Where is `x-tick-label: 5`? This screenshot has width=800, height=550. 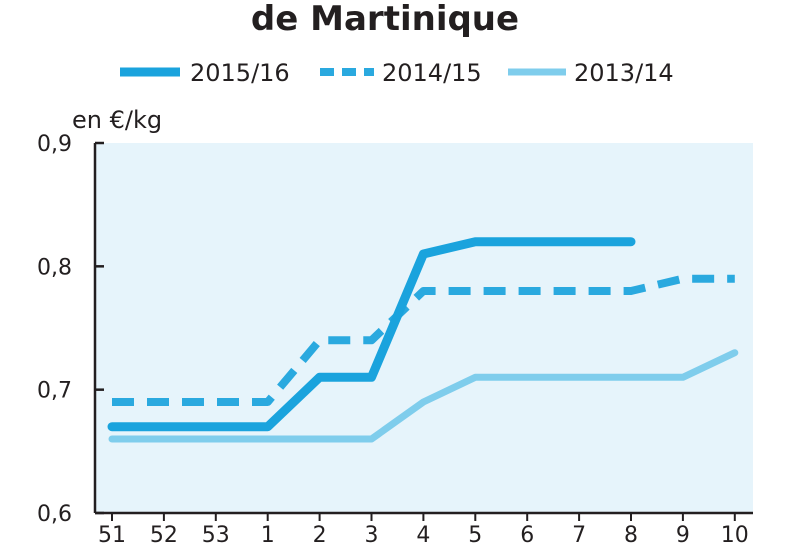
x-tick-label: 5 is located at coordinates (475, 535).